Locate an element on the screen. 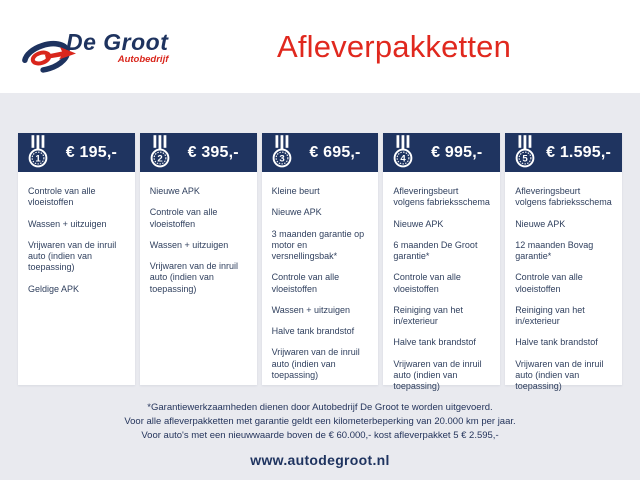  package-card-header: 2 € 395,- is located at coordinates (198, 152).